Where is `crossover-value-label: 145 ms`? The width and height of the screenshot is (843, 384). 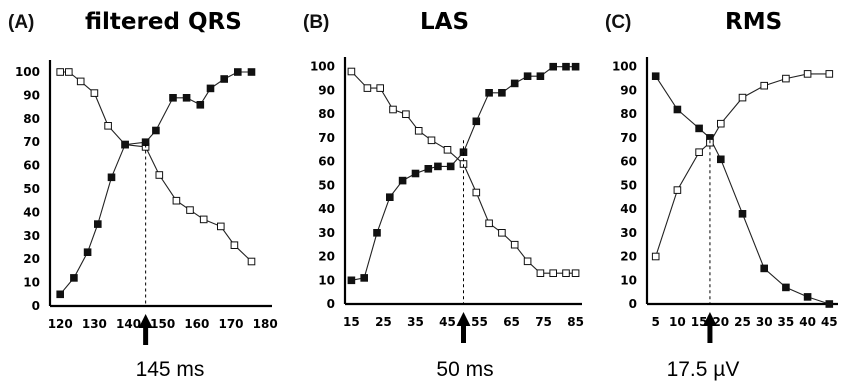 crossover-value-label: 145 ms is located at coordinates (170, 369).